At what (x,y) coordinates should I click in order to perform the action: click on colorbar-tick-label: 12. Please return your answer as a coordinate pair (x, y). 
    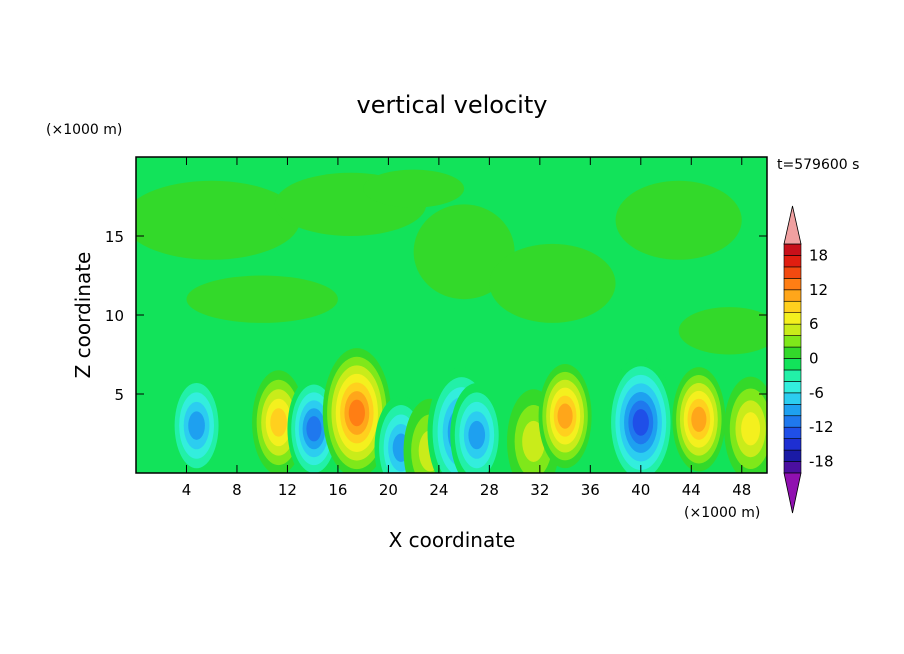
    Looking at the image, I should click on (818, 290).